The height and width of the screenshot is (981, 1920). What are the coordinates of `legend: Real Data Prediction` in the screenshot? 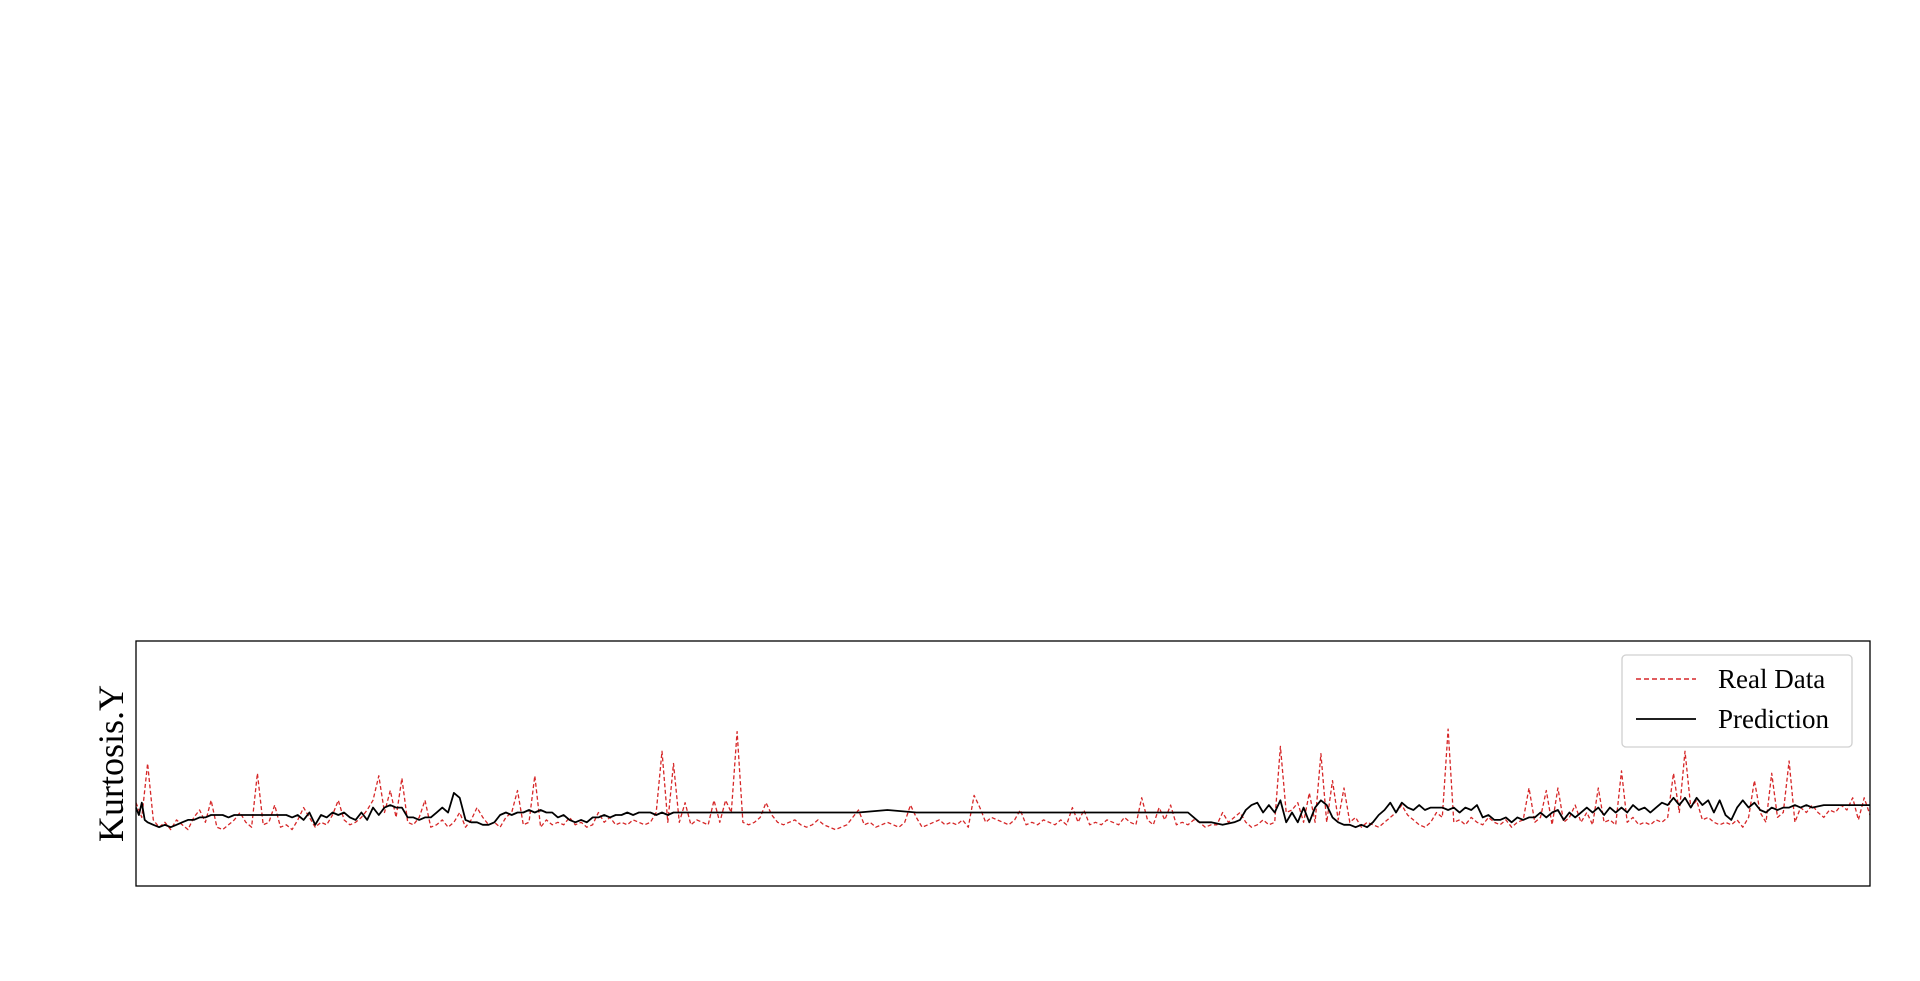 It's located at (1737, 701).